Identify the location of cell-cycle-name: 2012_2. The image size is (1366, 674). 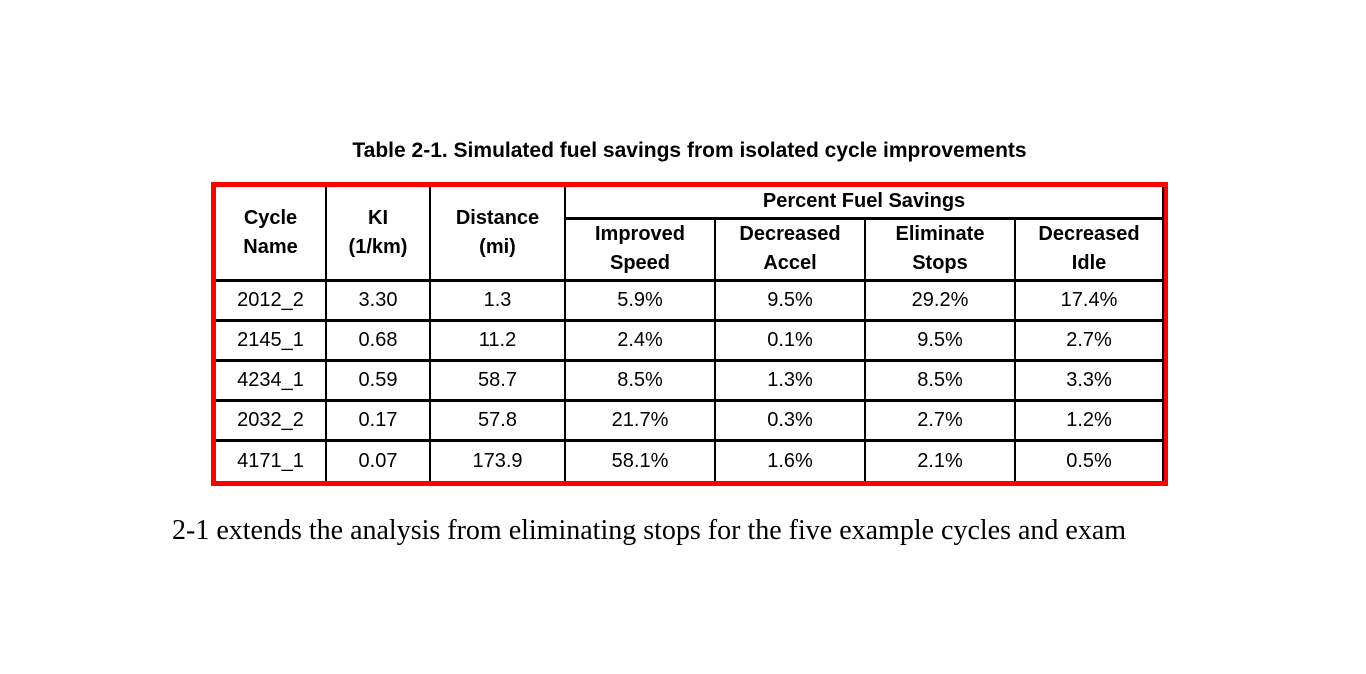
(270, 299).